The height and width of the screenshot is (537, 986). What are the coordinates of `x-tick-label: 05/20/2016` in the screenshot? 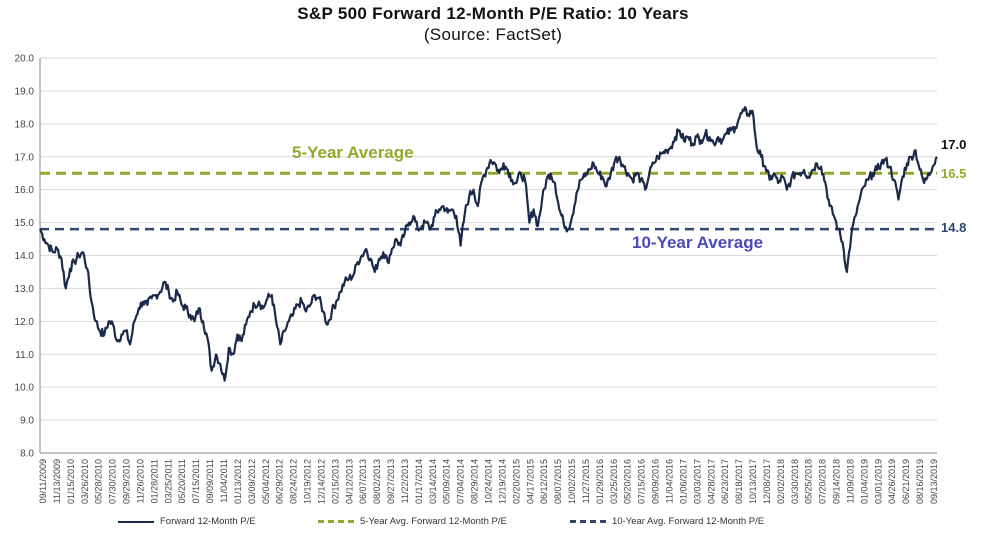 It's located at (628, 481).